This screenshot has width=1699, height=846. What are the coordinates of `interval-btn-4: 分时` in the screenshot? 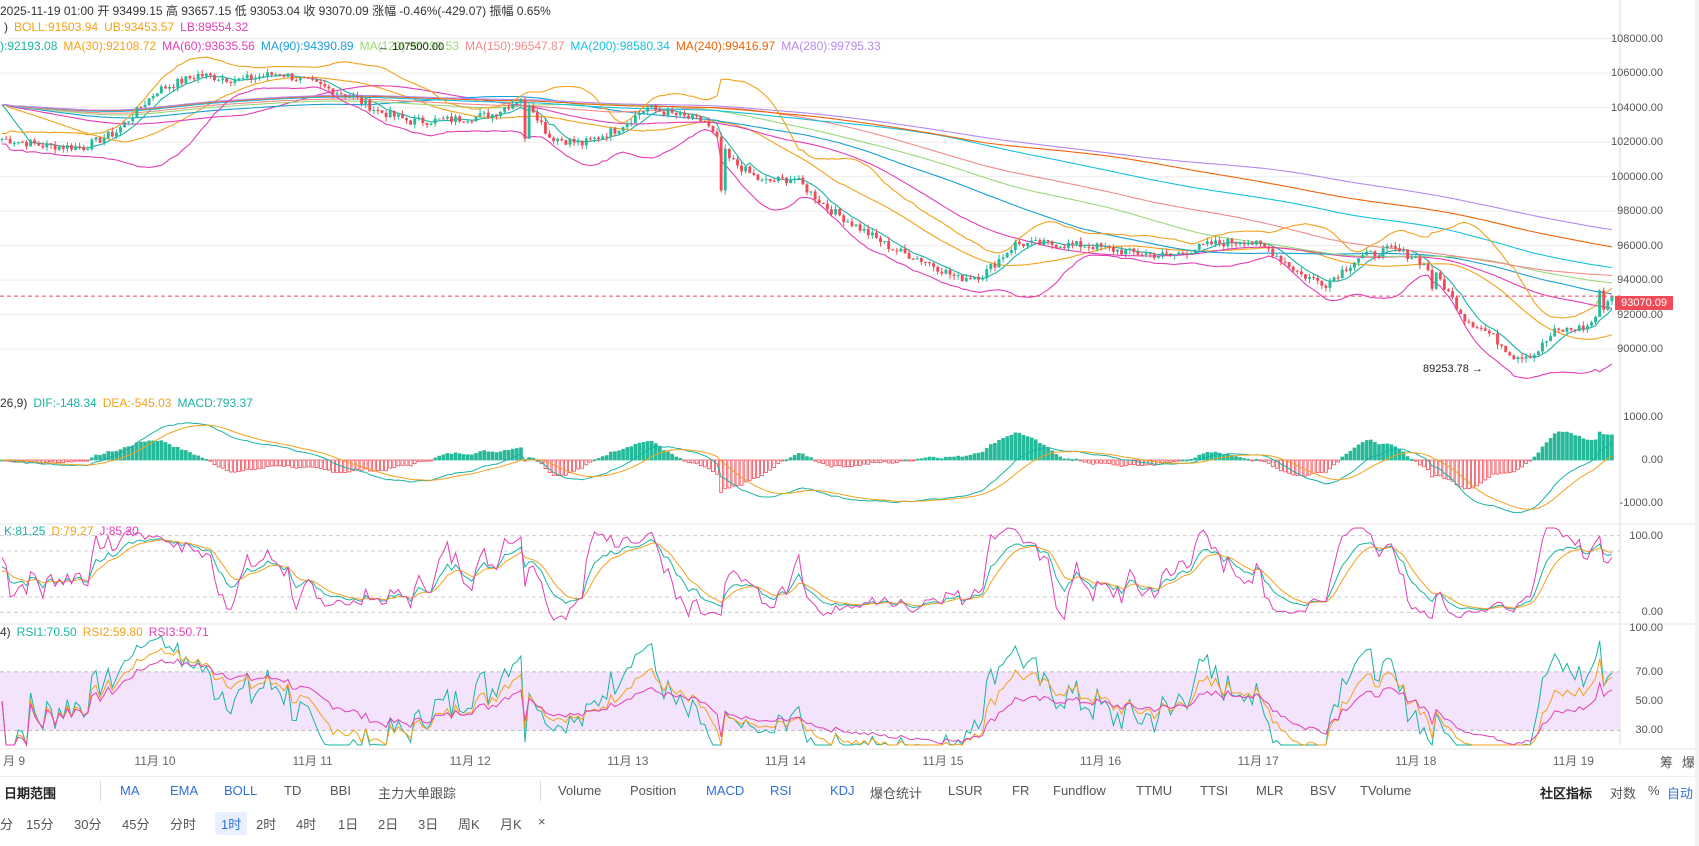 It's located at (183, 824).